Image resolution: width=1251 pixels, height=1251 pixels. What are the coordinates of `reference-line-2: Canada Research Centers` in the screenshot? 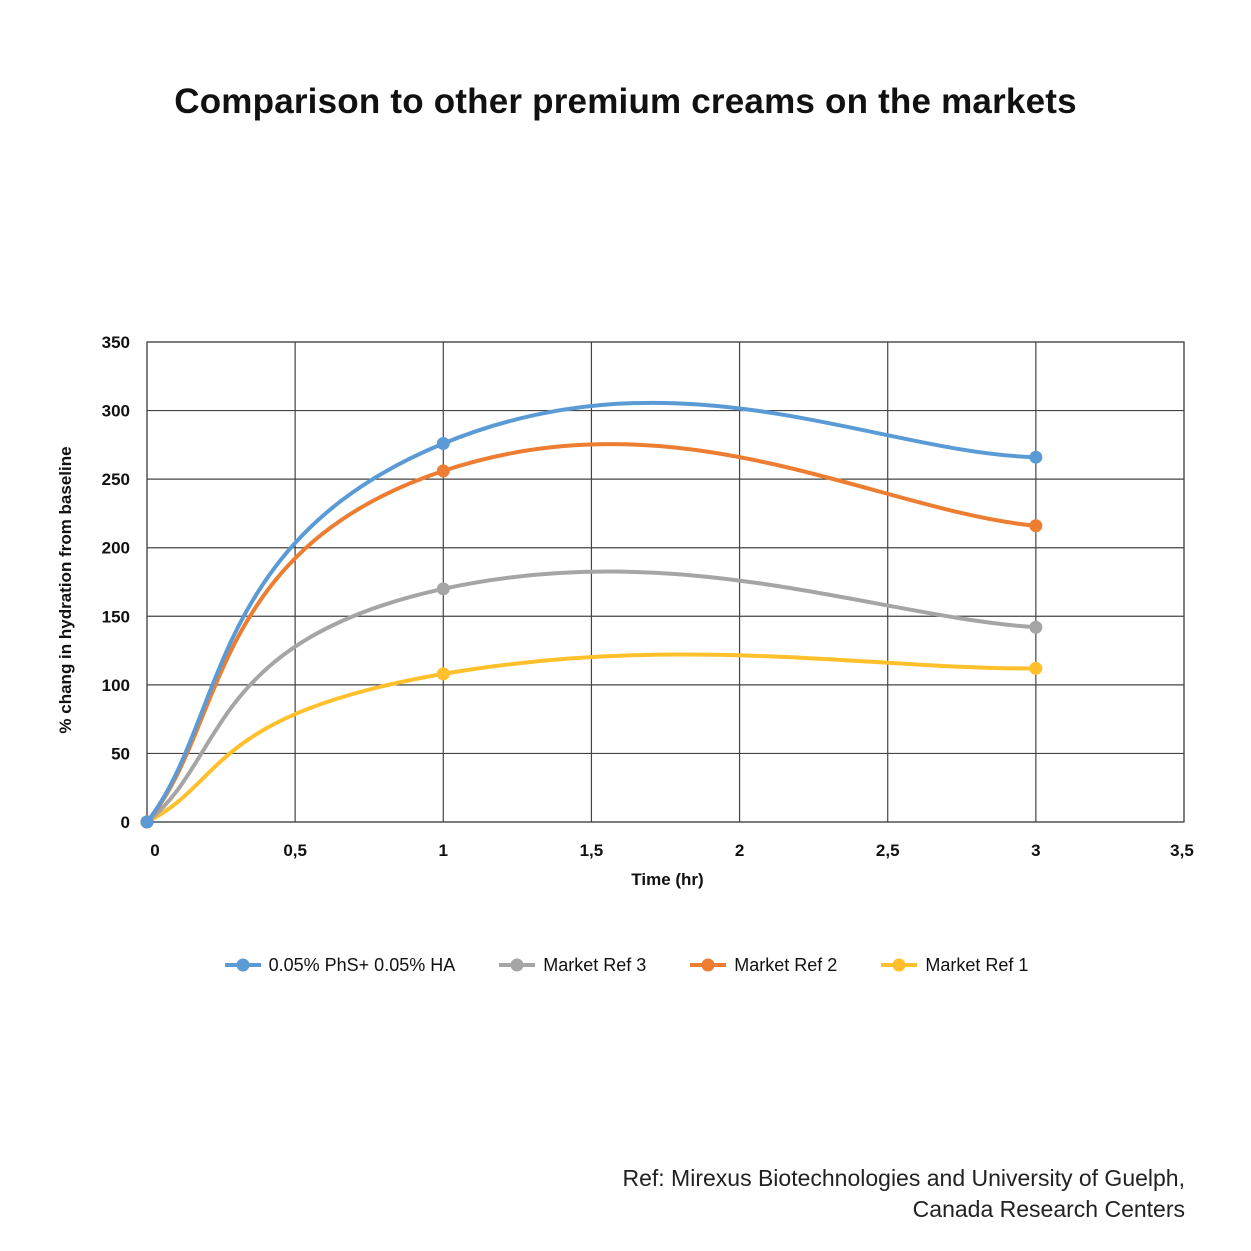 It's located at (1048, 1209).